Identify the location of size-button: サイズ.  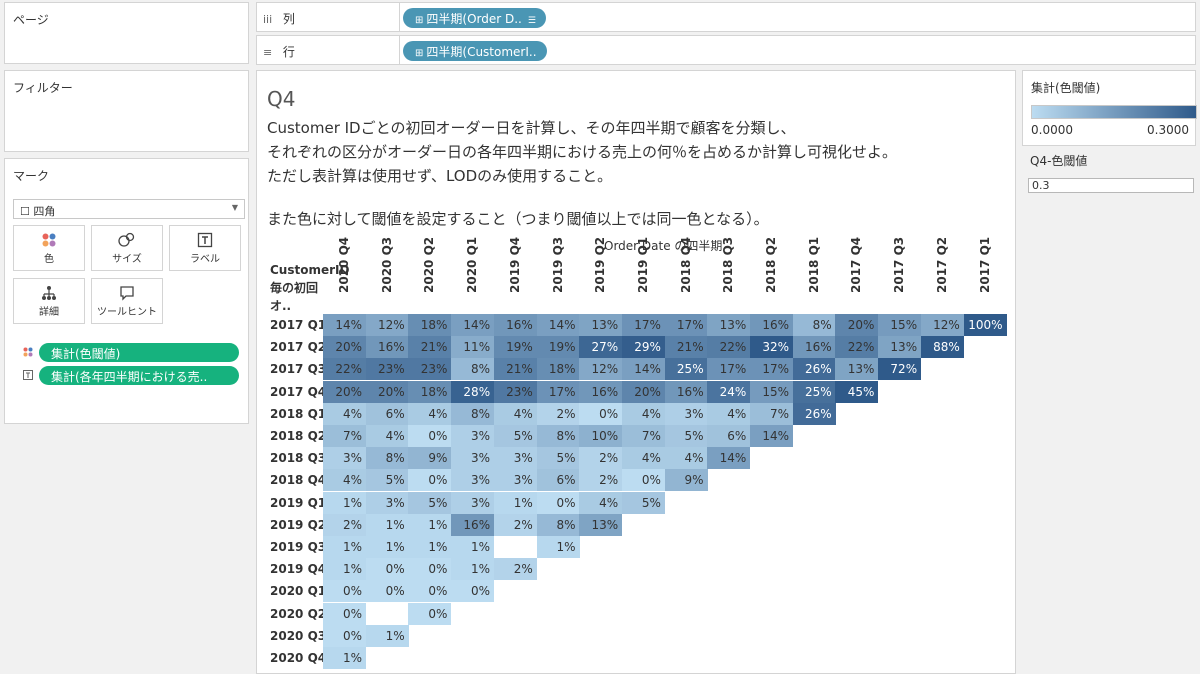
(127, 248).